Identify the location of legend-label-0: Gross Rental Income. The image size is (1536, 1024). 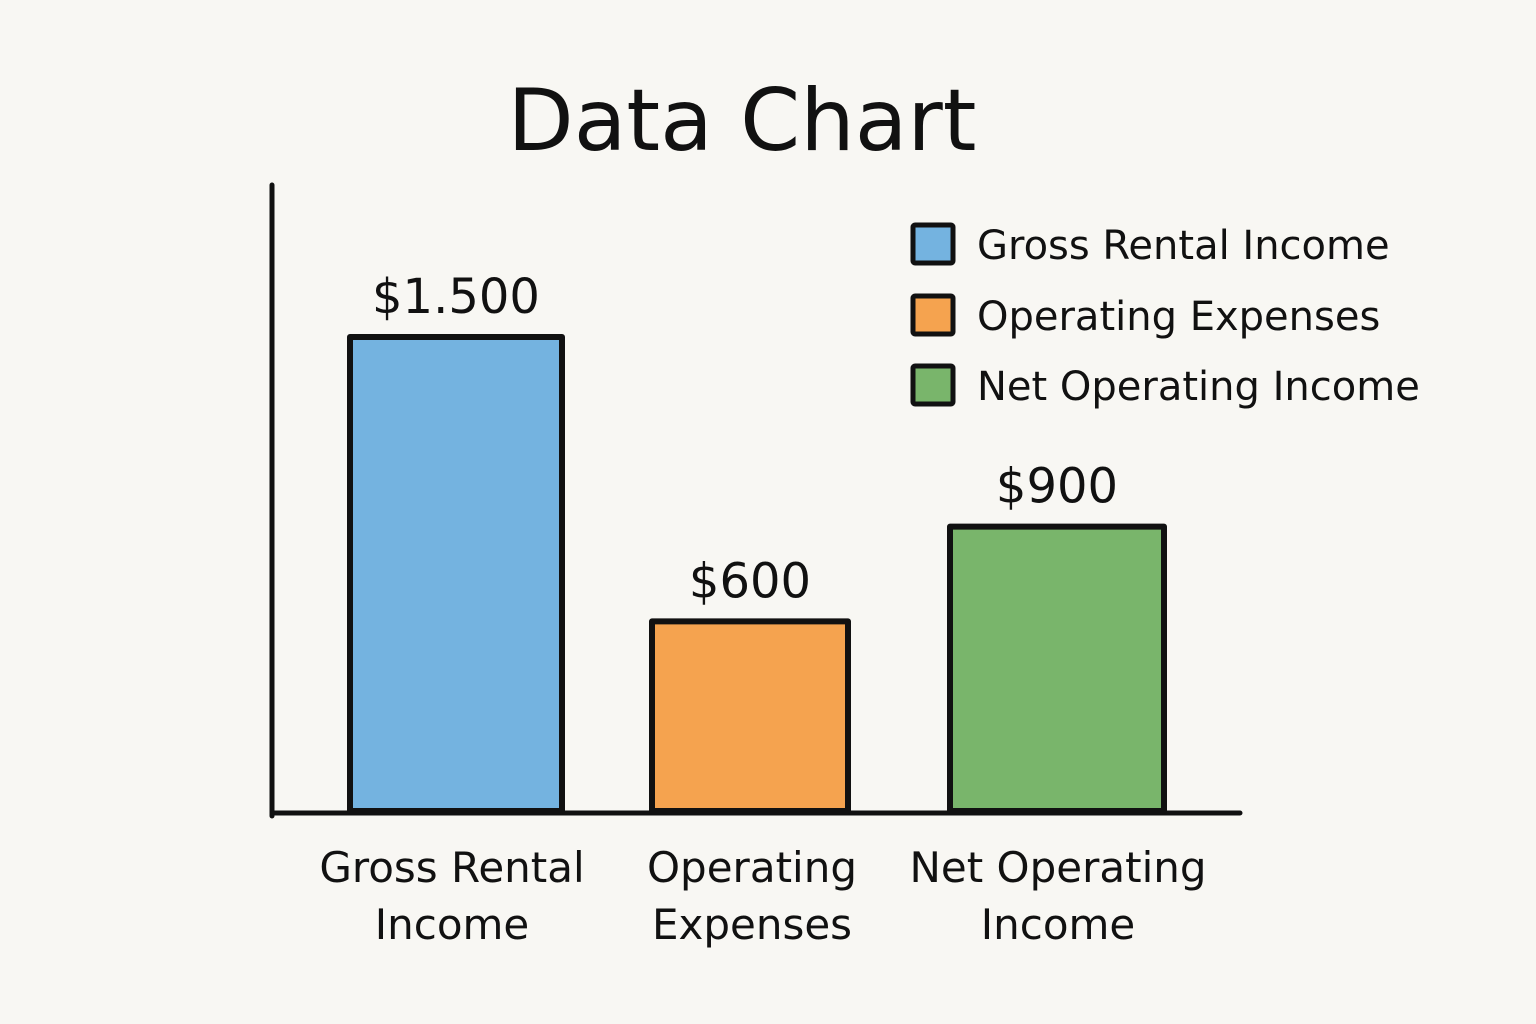
(1183, 246).